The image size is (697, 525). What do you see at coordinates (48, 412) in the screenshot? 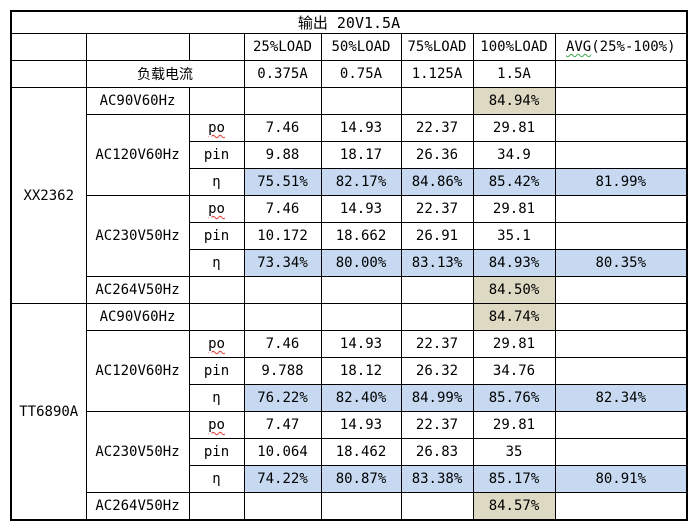
I see `device-name-tt6890a: TT6890A` at bounding box center [48, 412].